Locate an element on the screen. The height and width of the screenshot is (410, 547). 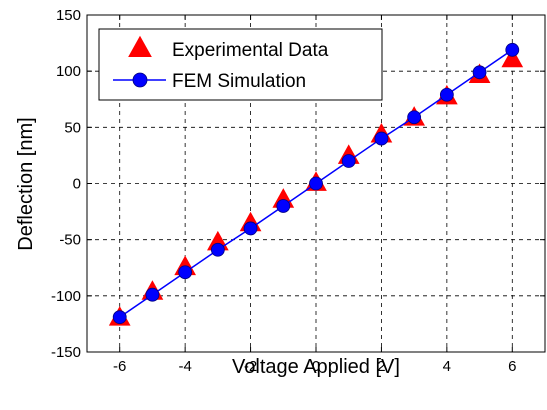
y-tick-label: 0 is located at coordinates (77, 184).